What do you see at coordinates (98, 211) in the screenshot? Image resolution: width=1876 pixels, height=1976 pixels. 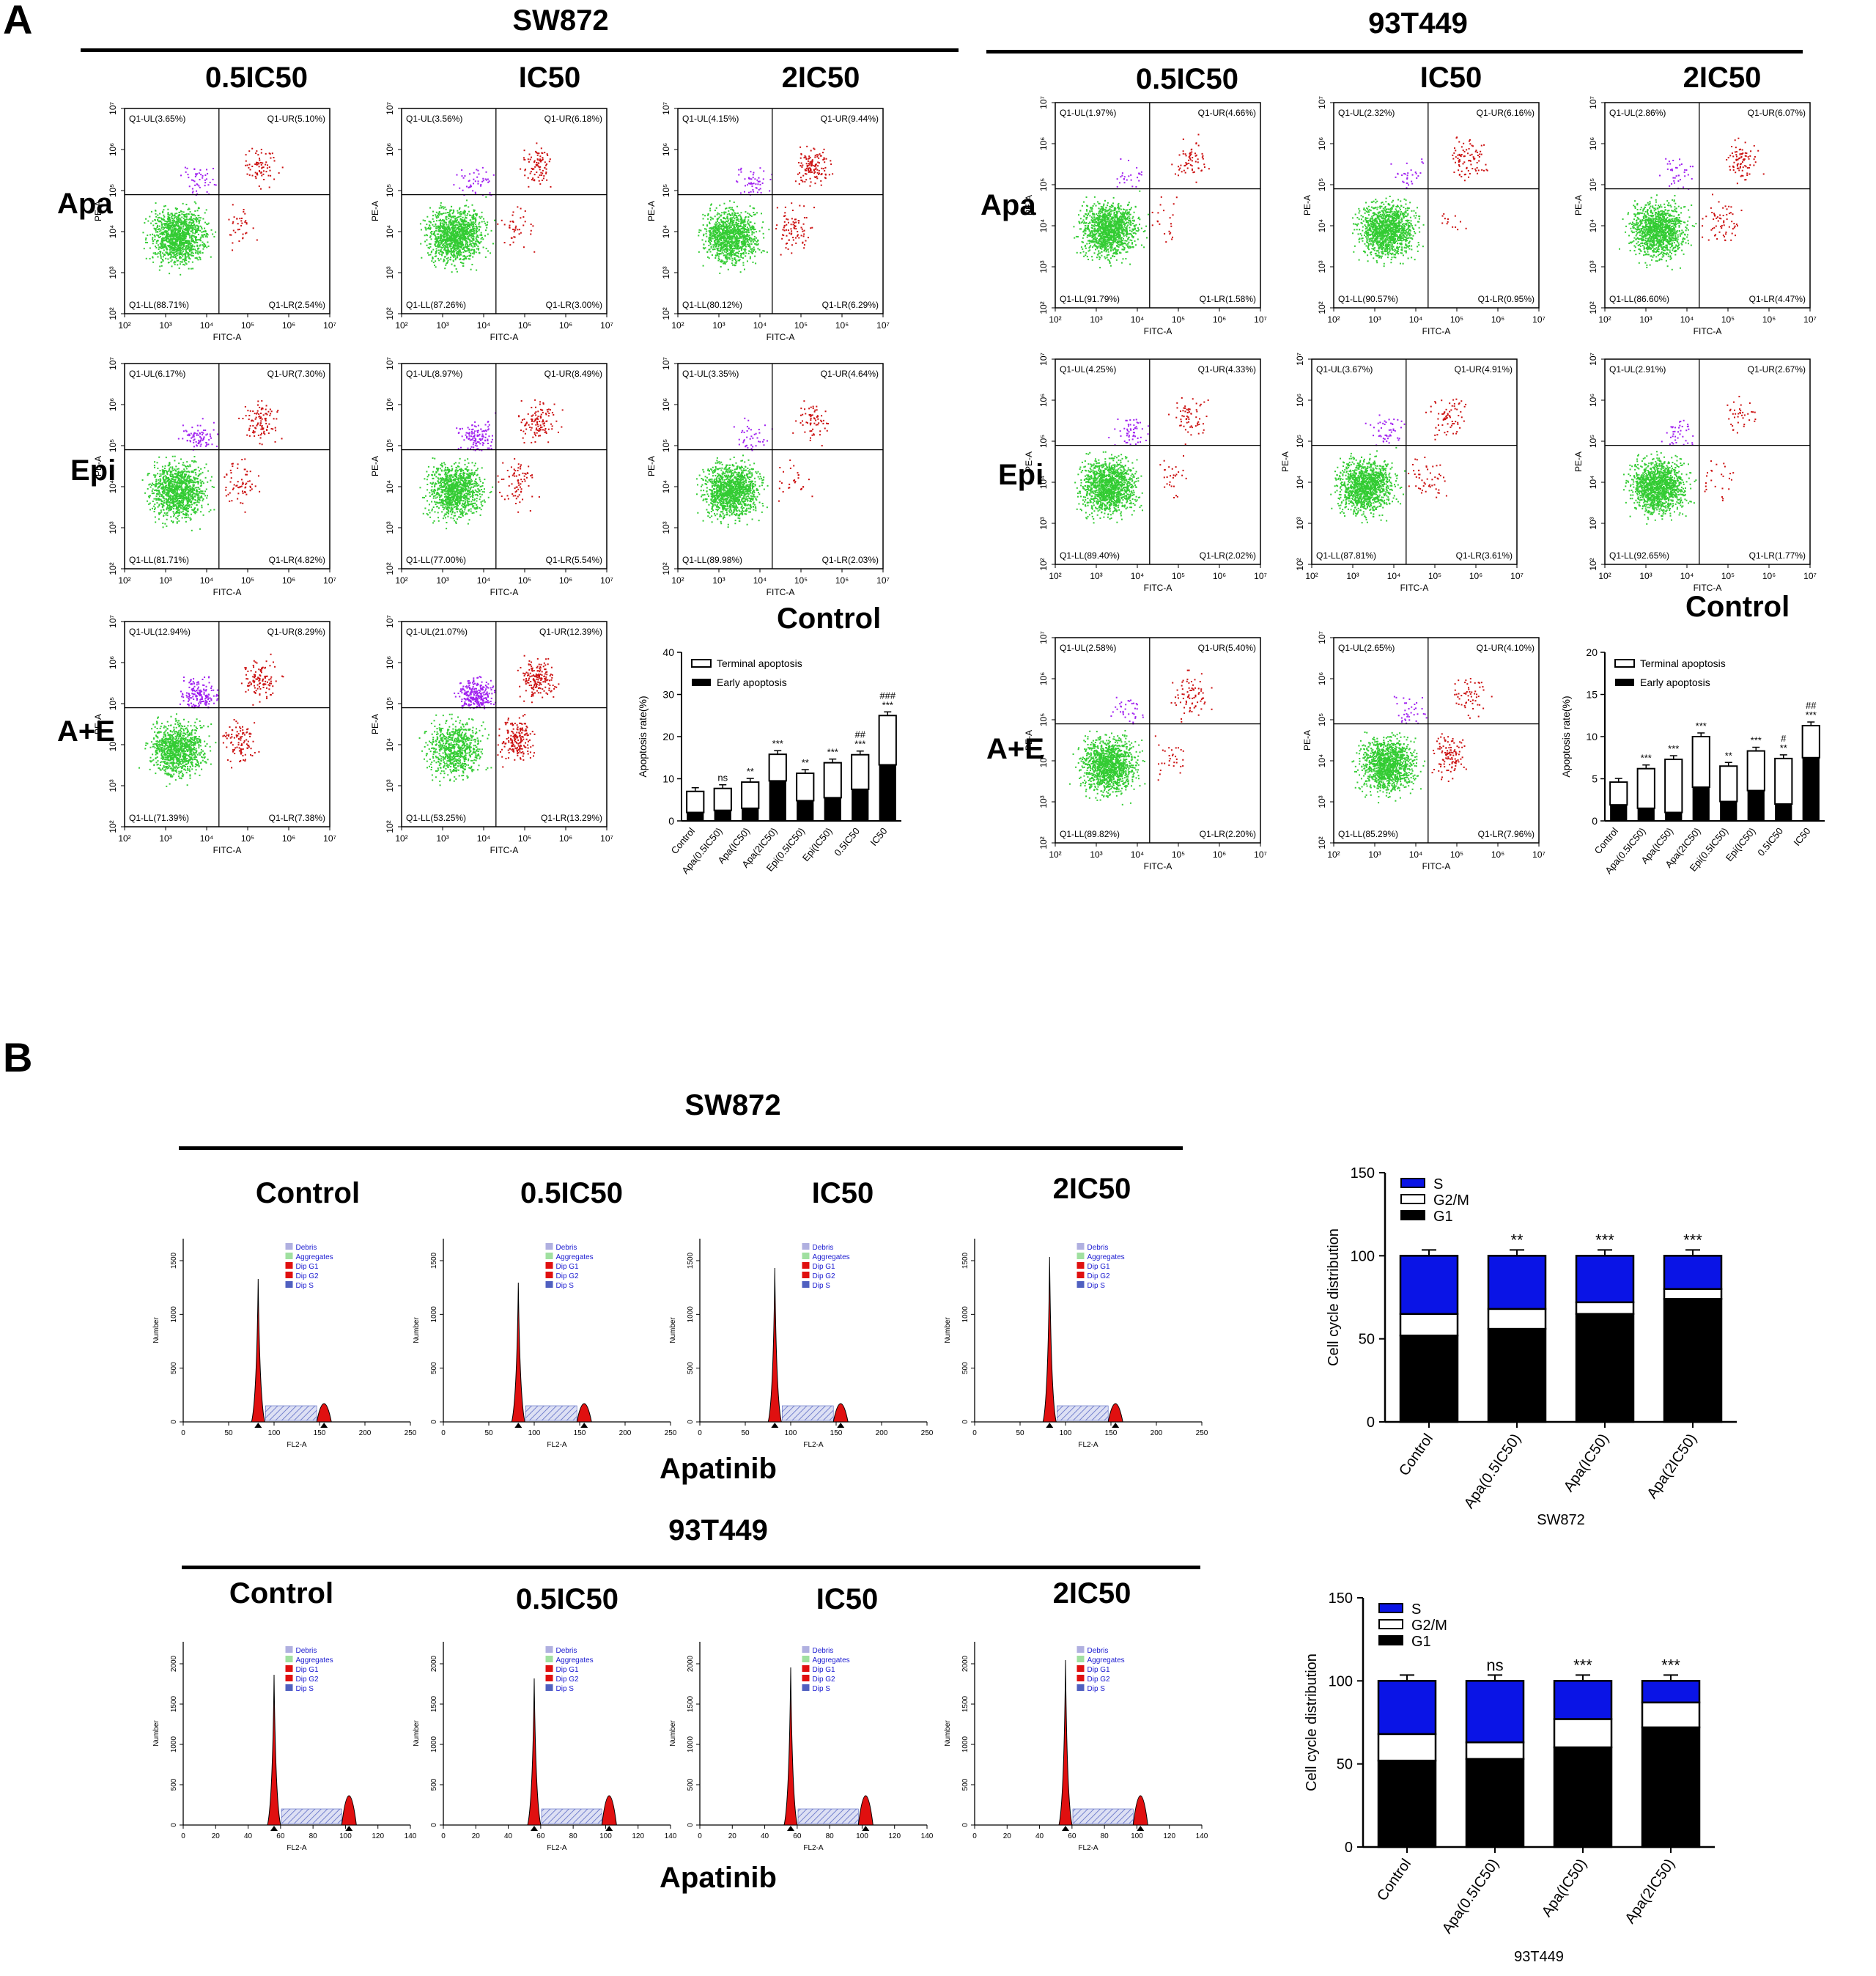 I see `y-axis-label: PE-A` at bounding box center [98, 211].